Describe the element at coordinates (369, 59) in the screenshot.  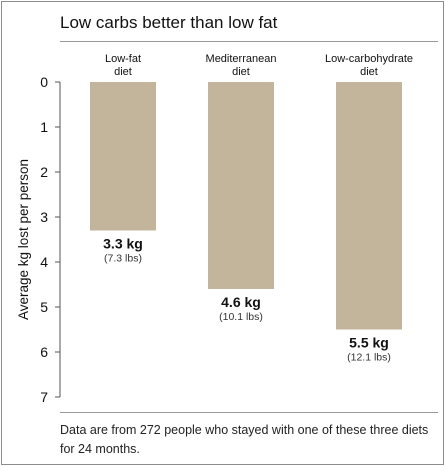
I see `category-label: Low-carbohydrate` at that location.